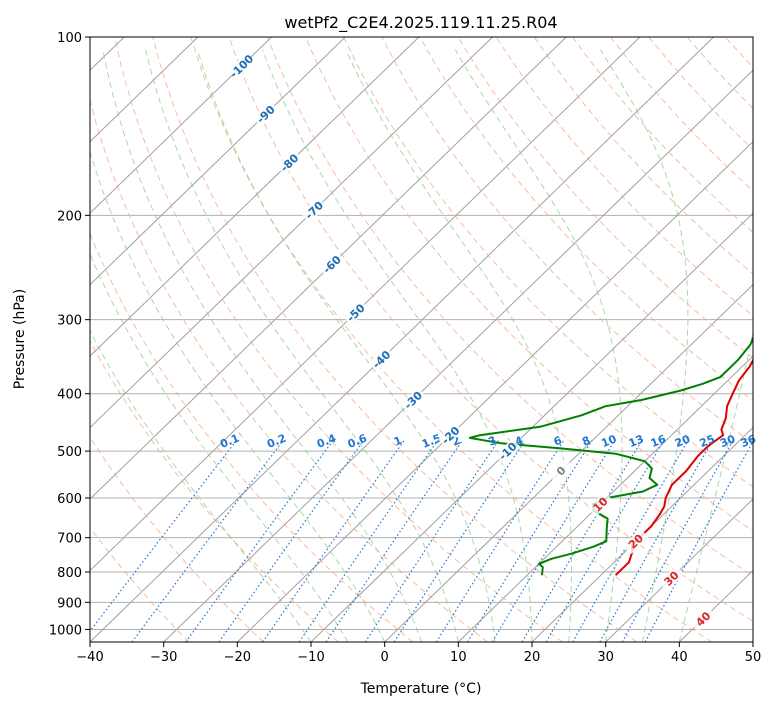  I want to click on mixing-ratio-label: 10, so click(608, 441).